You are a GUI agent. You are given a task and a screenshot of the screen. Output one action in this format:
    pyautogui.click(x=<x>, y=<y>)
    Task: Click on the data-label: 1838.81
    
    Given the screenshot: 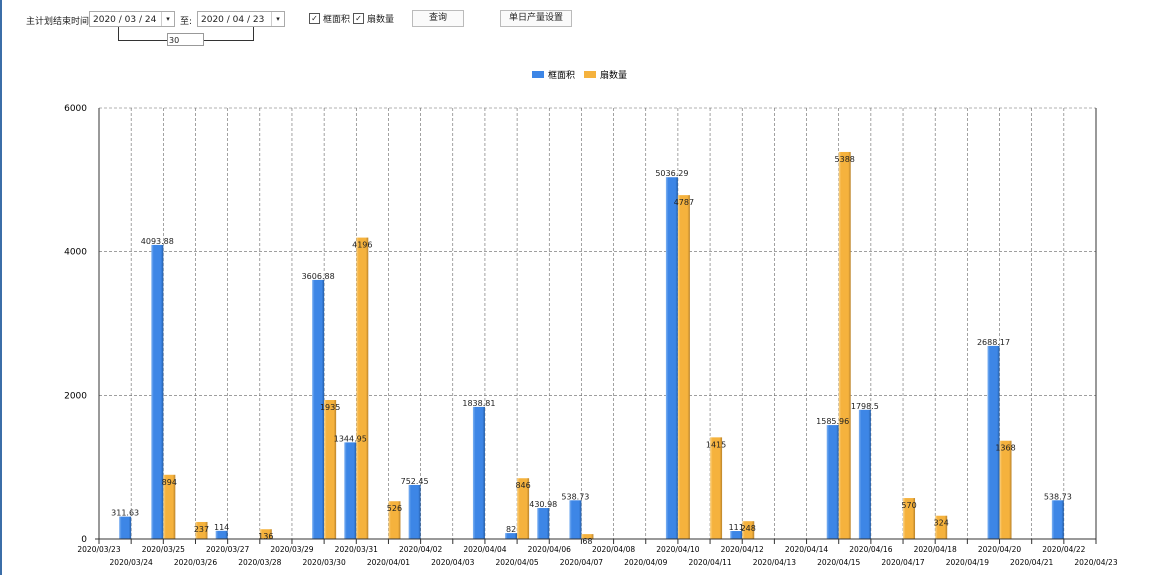 What is the action you would take?
    pyautogui.click(x=478, y=403)
    